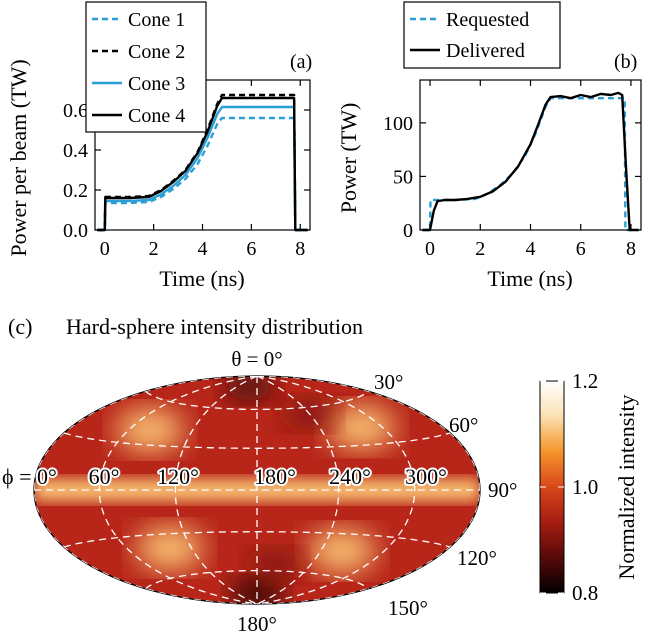  What do you see at coordinates (426, 476) in the screenshot?
I see `phi-label-300: 300°` at bounding box center [426, 476].